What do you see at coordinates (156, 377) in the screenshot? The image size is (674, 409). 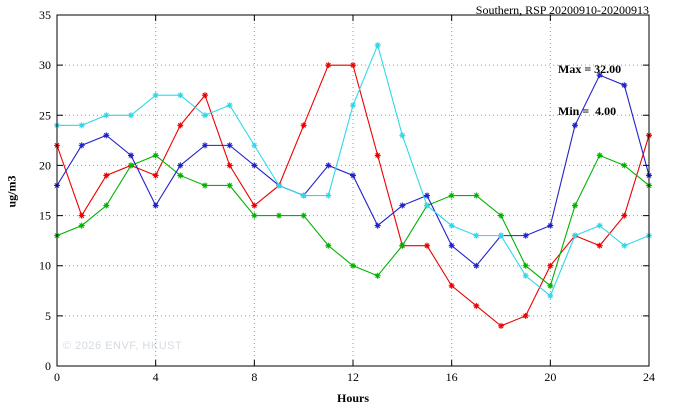 I see `x-tick-label: 4` at bounding box center [156, 377].